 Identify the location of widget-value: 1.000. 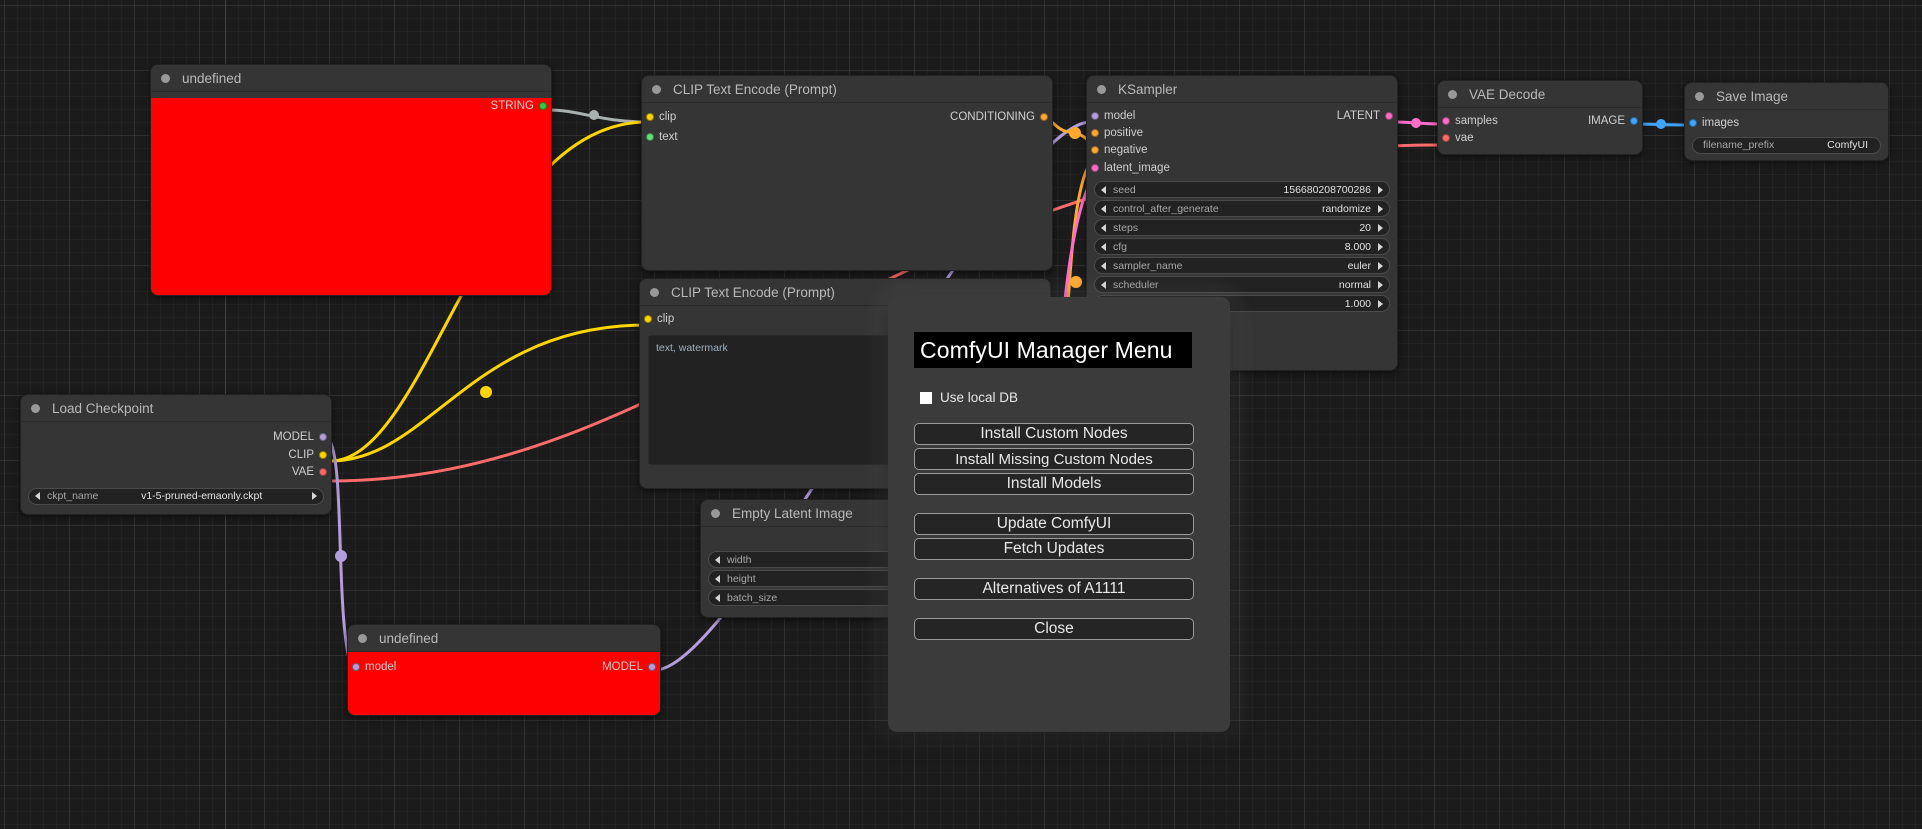
(1357, 303).